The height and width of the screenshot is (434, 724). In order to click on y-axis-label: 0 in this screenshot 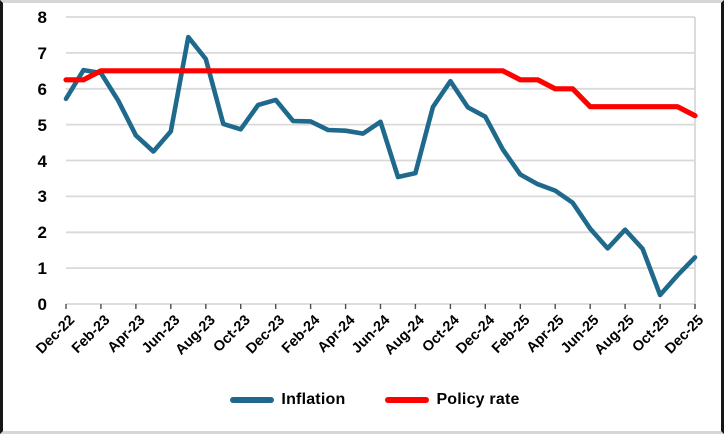, I will do `click(42, 304)`.